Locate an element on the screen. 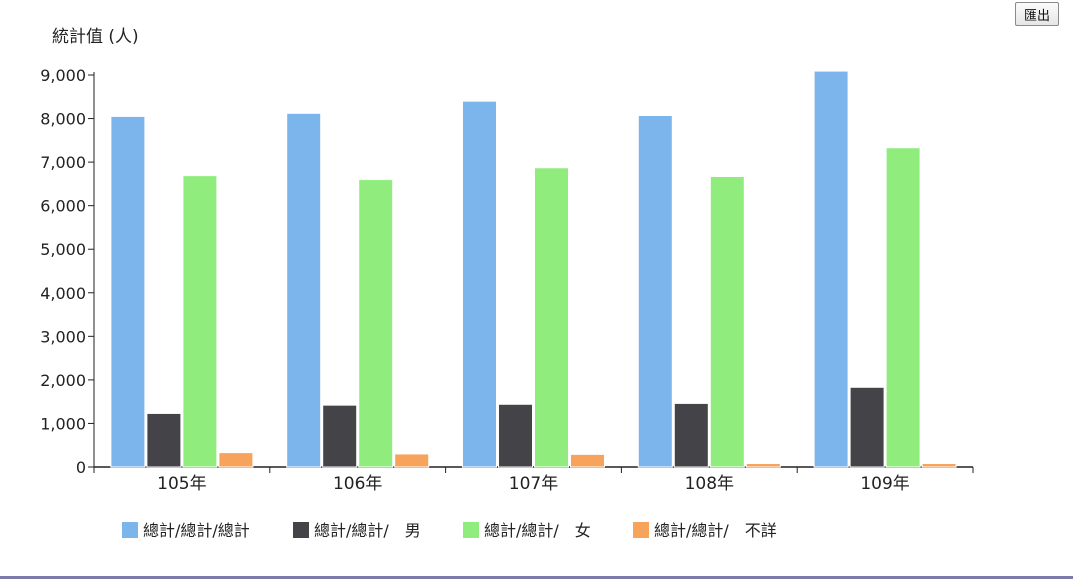 The height and width of the screenshot is (581, 1073). x-axis: 105年 106年 107年 108年 109年 is located at coordinates (533, 480).